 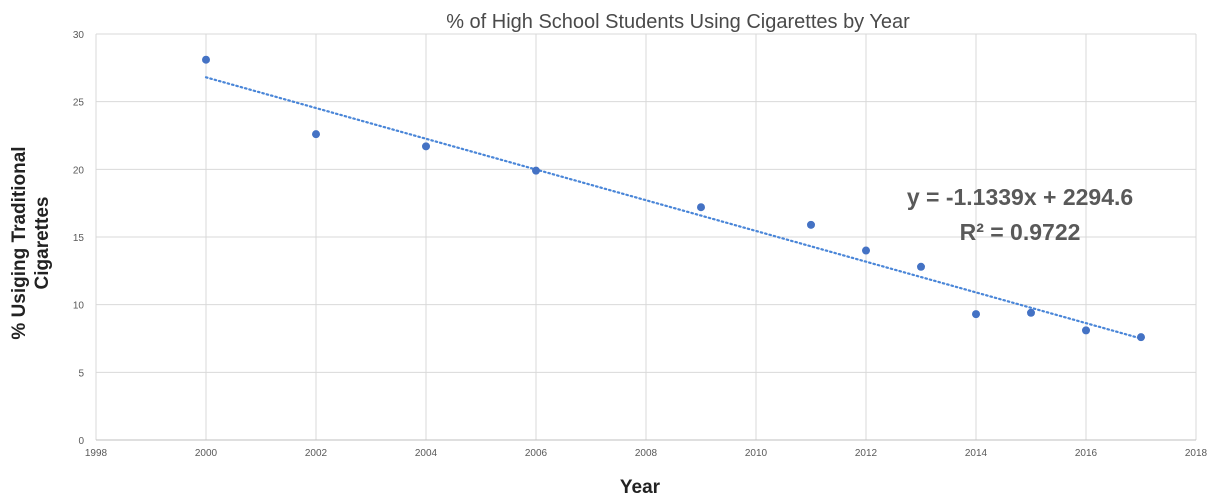 I want to click on y-tick-label: 10, so click(x=79, y=306).